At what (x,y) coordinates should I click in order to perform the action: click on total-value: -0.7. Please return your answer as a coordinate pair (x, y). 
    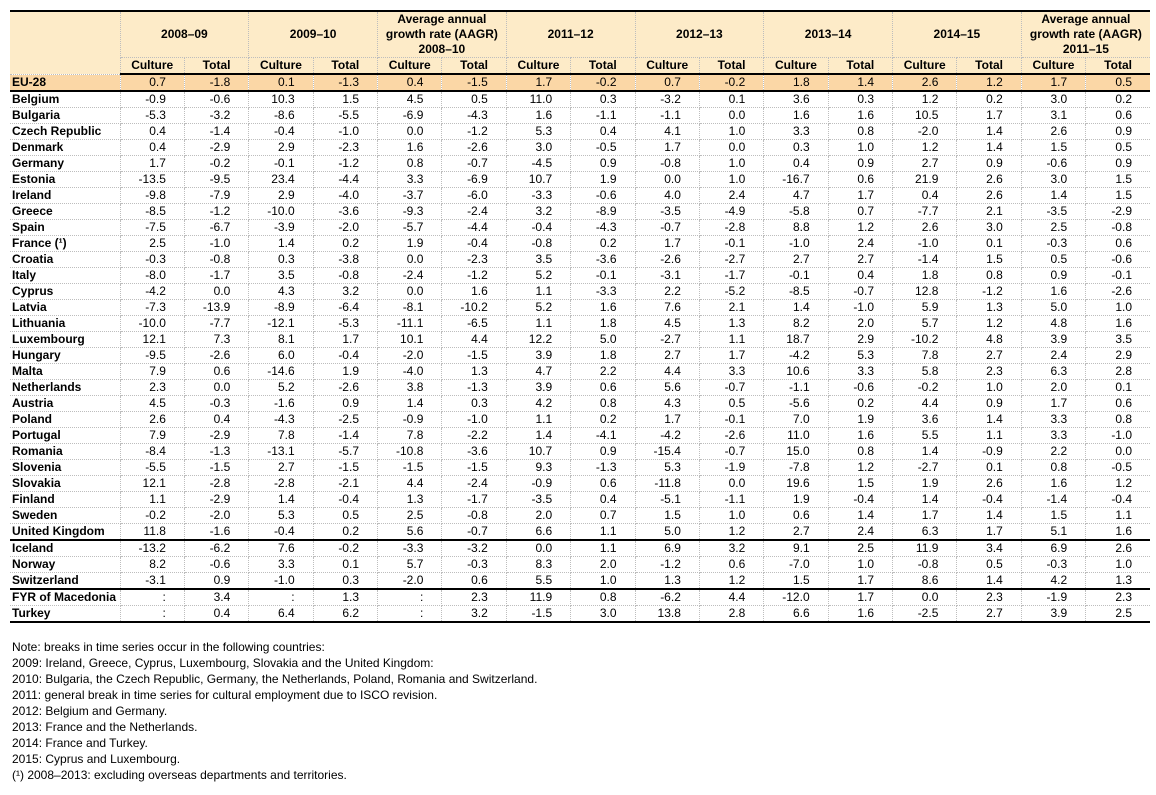
    Looking at the image, I should click on (731, 387).